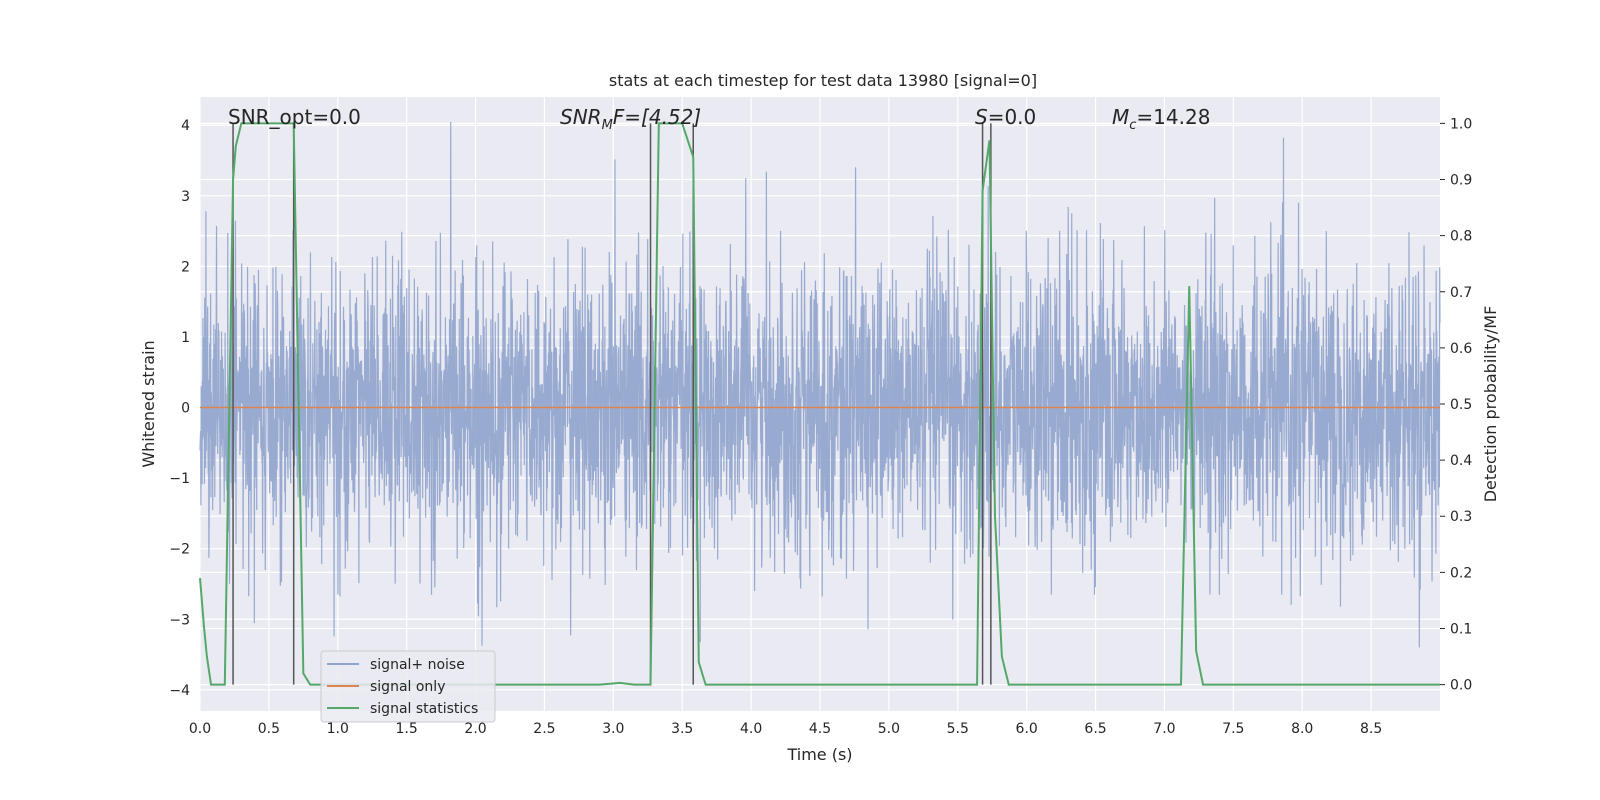 This screenshot has height=800, width=1600. I want to click on y-right-tick-label: 0.9, so click(1461, 181).